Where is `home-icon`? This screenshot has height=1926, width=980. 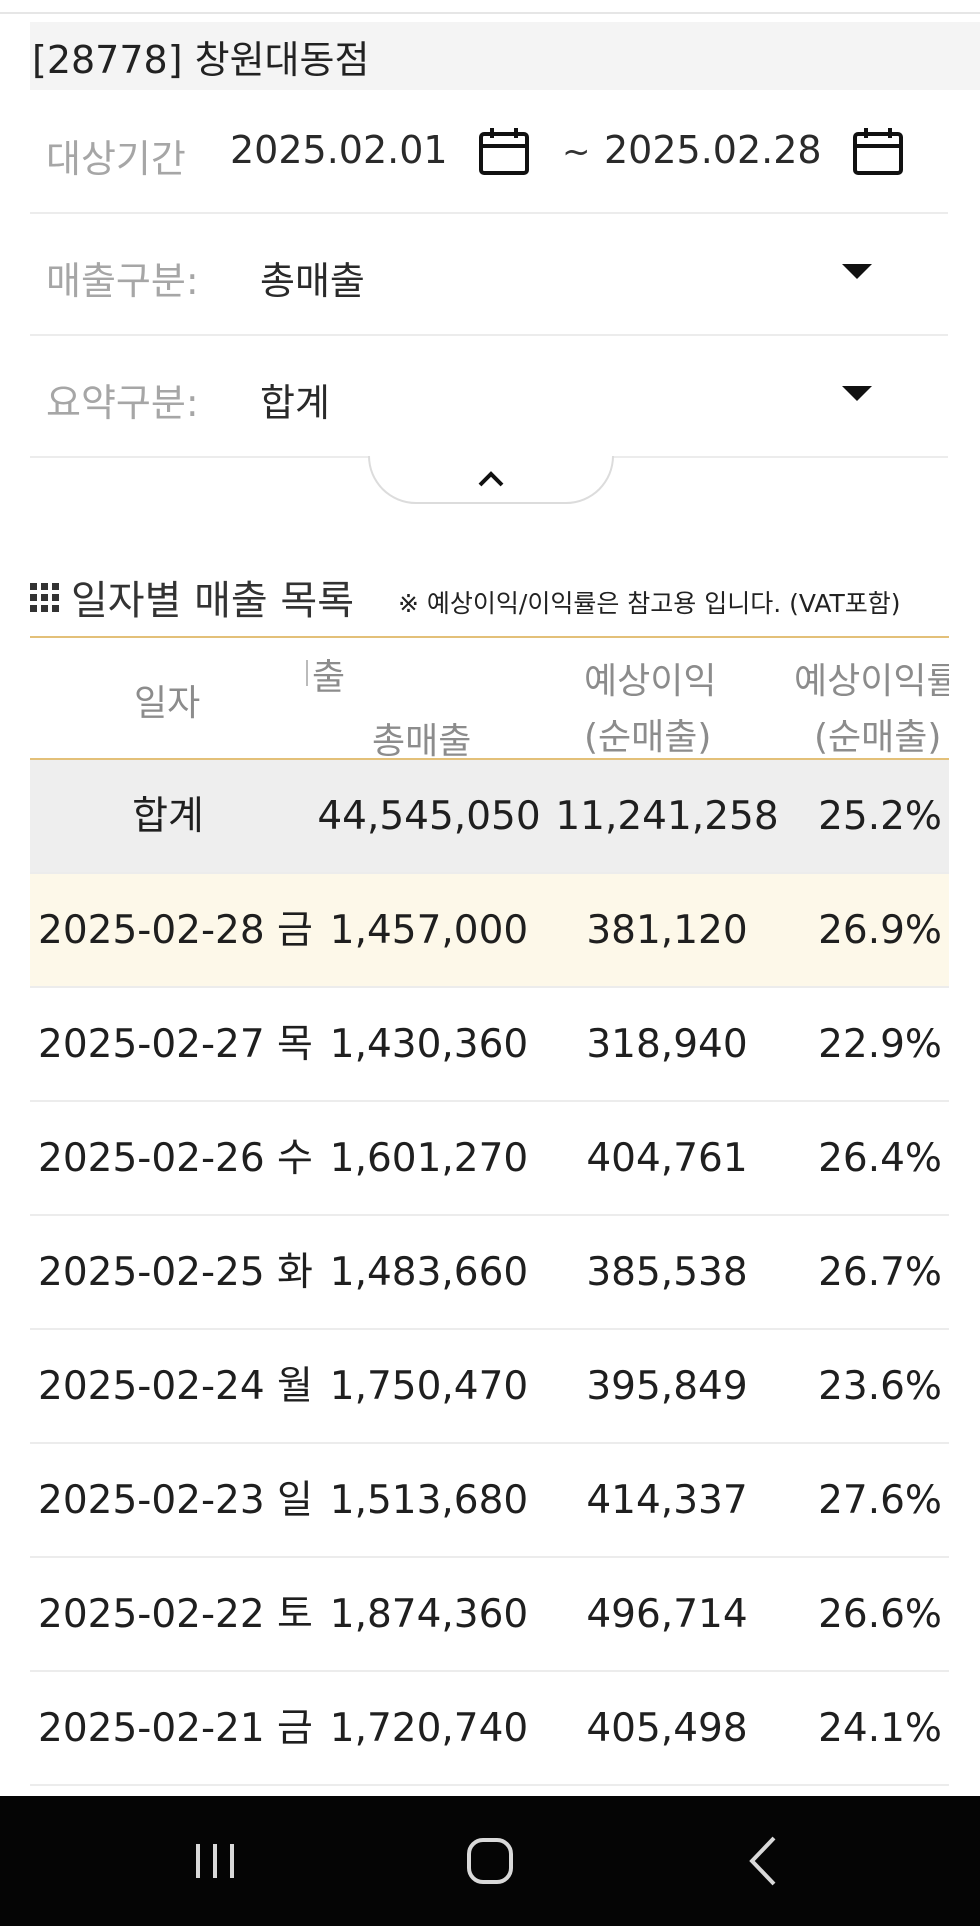
home-icon is located at coordinates (490, 1861).